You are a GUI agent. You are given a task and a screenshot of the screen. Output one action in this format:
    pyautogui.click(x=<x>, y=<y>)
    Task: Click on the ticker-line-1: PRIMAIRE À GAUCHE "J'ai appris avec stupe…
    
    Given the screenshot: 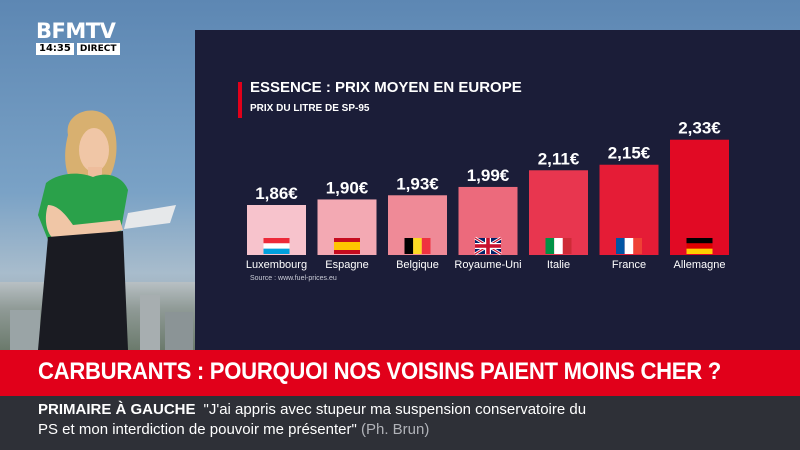 What is the action you would take?
    pyautogui.click(x=312, y=409)
    